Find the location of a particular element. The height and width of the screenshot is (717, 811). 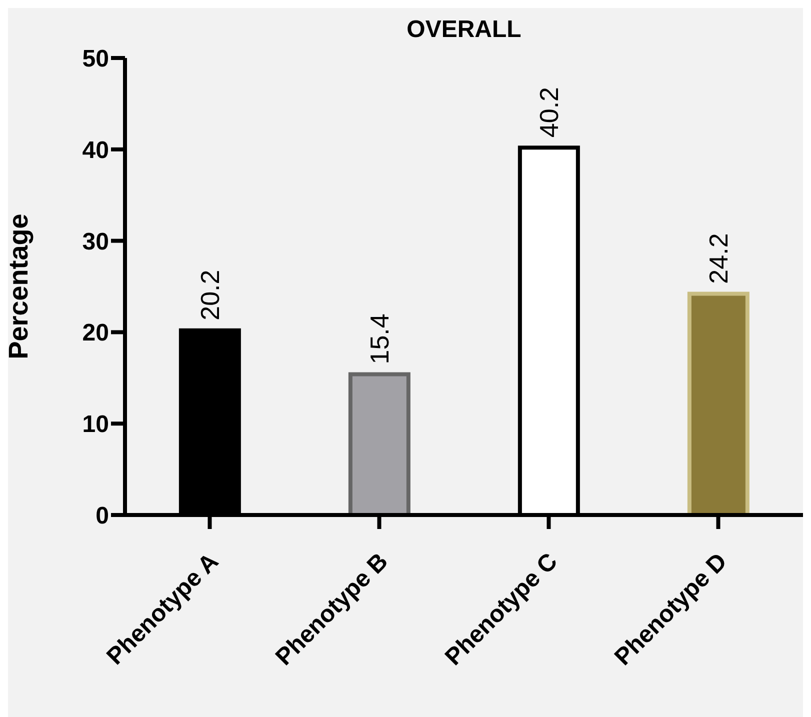

y-tick-label: 0 is located at coordinates (102, 516).